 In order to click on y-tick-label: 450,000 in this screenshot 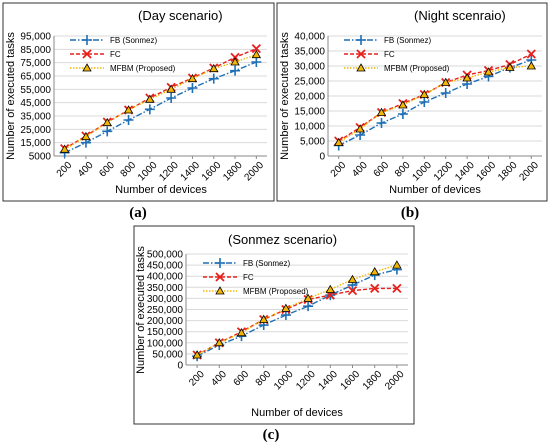, I will do `click(165, 266)`.